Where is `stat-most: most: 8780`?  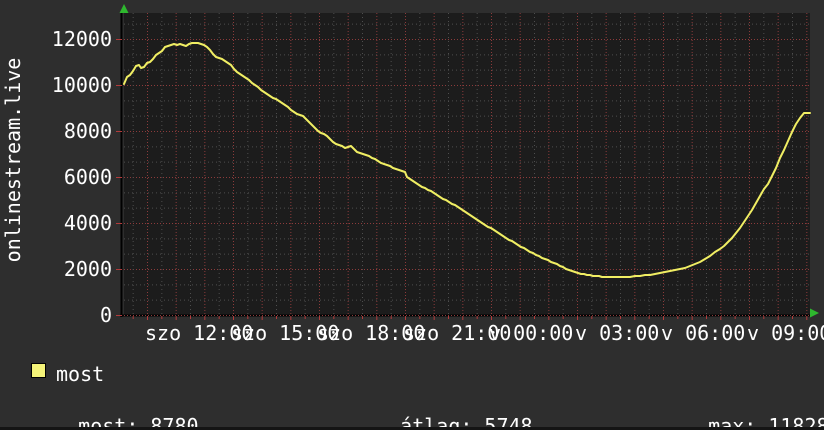
stat-most: most: 8780 is located at coordinates (114, 410).